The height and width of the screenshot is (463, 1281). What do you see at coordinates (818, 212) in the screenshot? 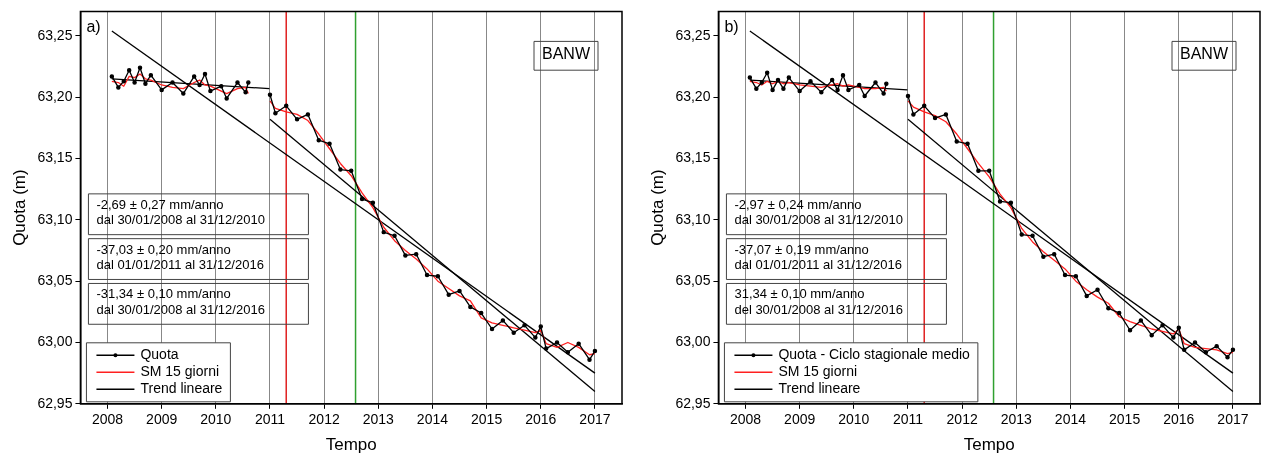
I see `annotation: -2,97 ± 0,24 mm/anno dal 30/01/2008 al 31/12/2010` at bounding box center [818, 212].